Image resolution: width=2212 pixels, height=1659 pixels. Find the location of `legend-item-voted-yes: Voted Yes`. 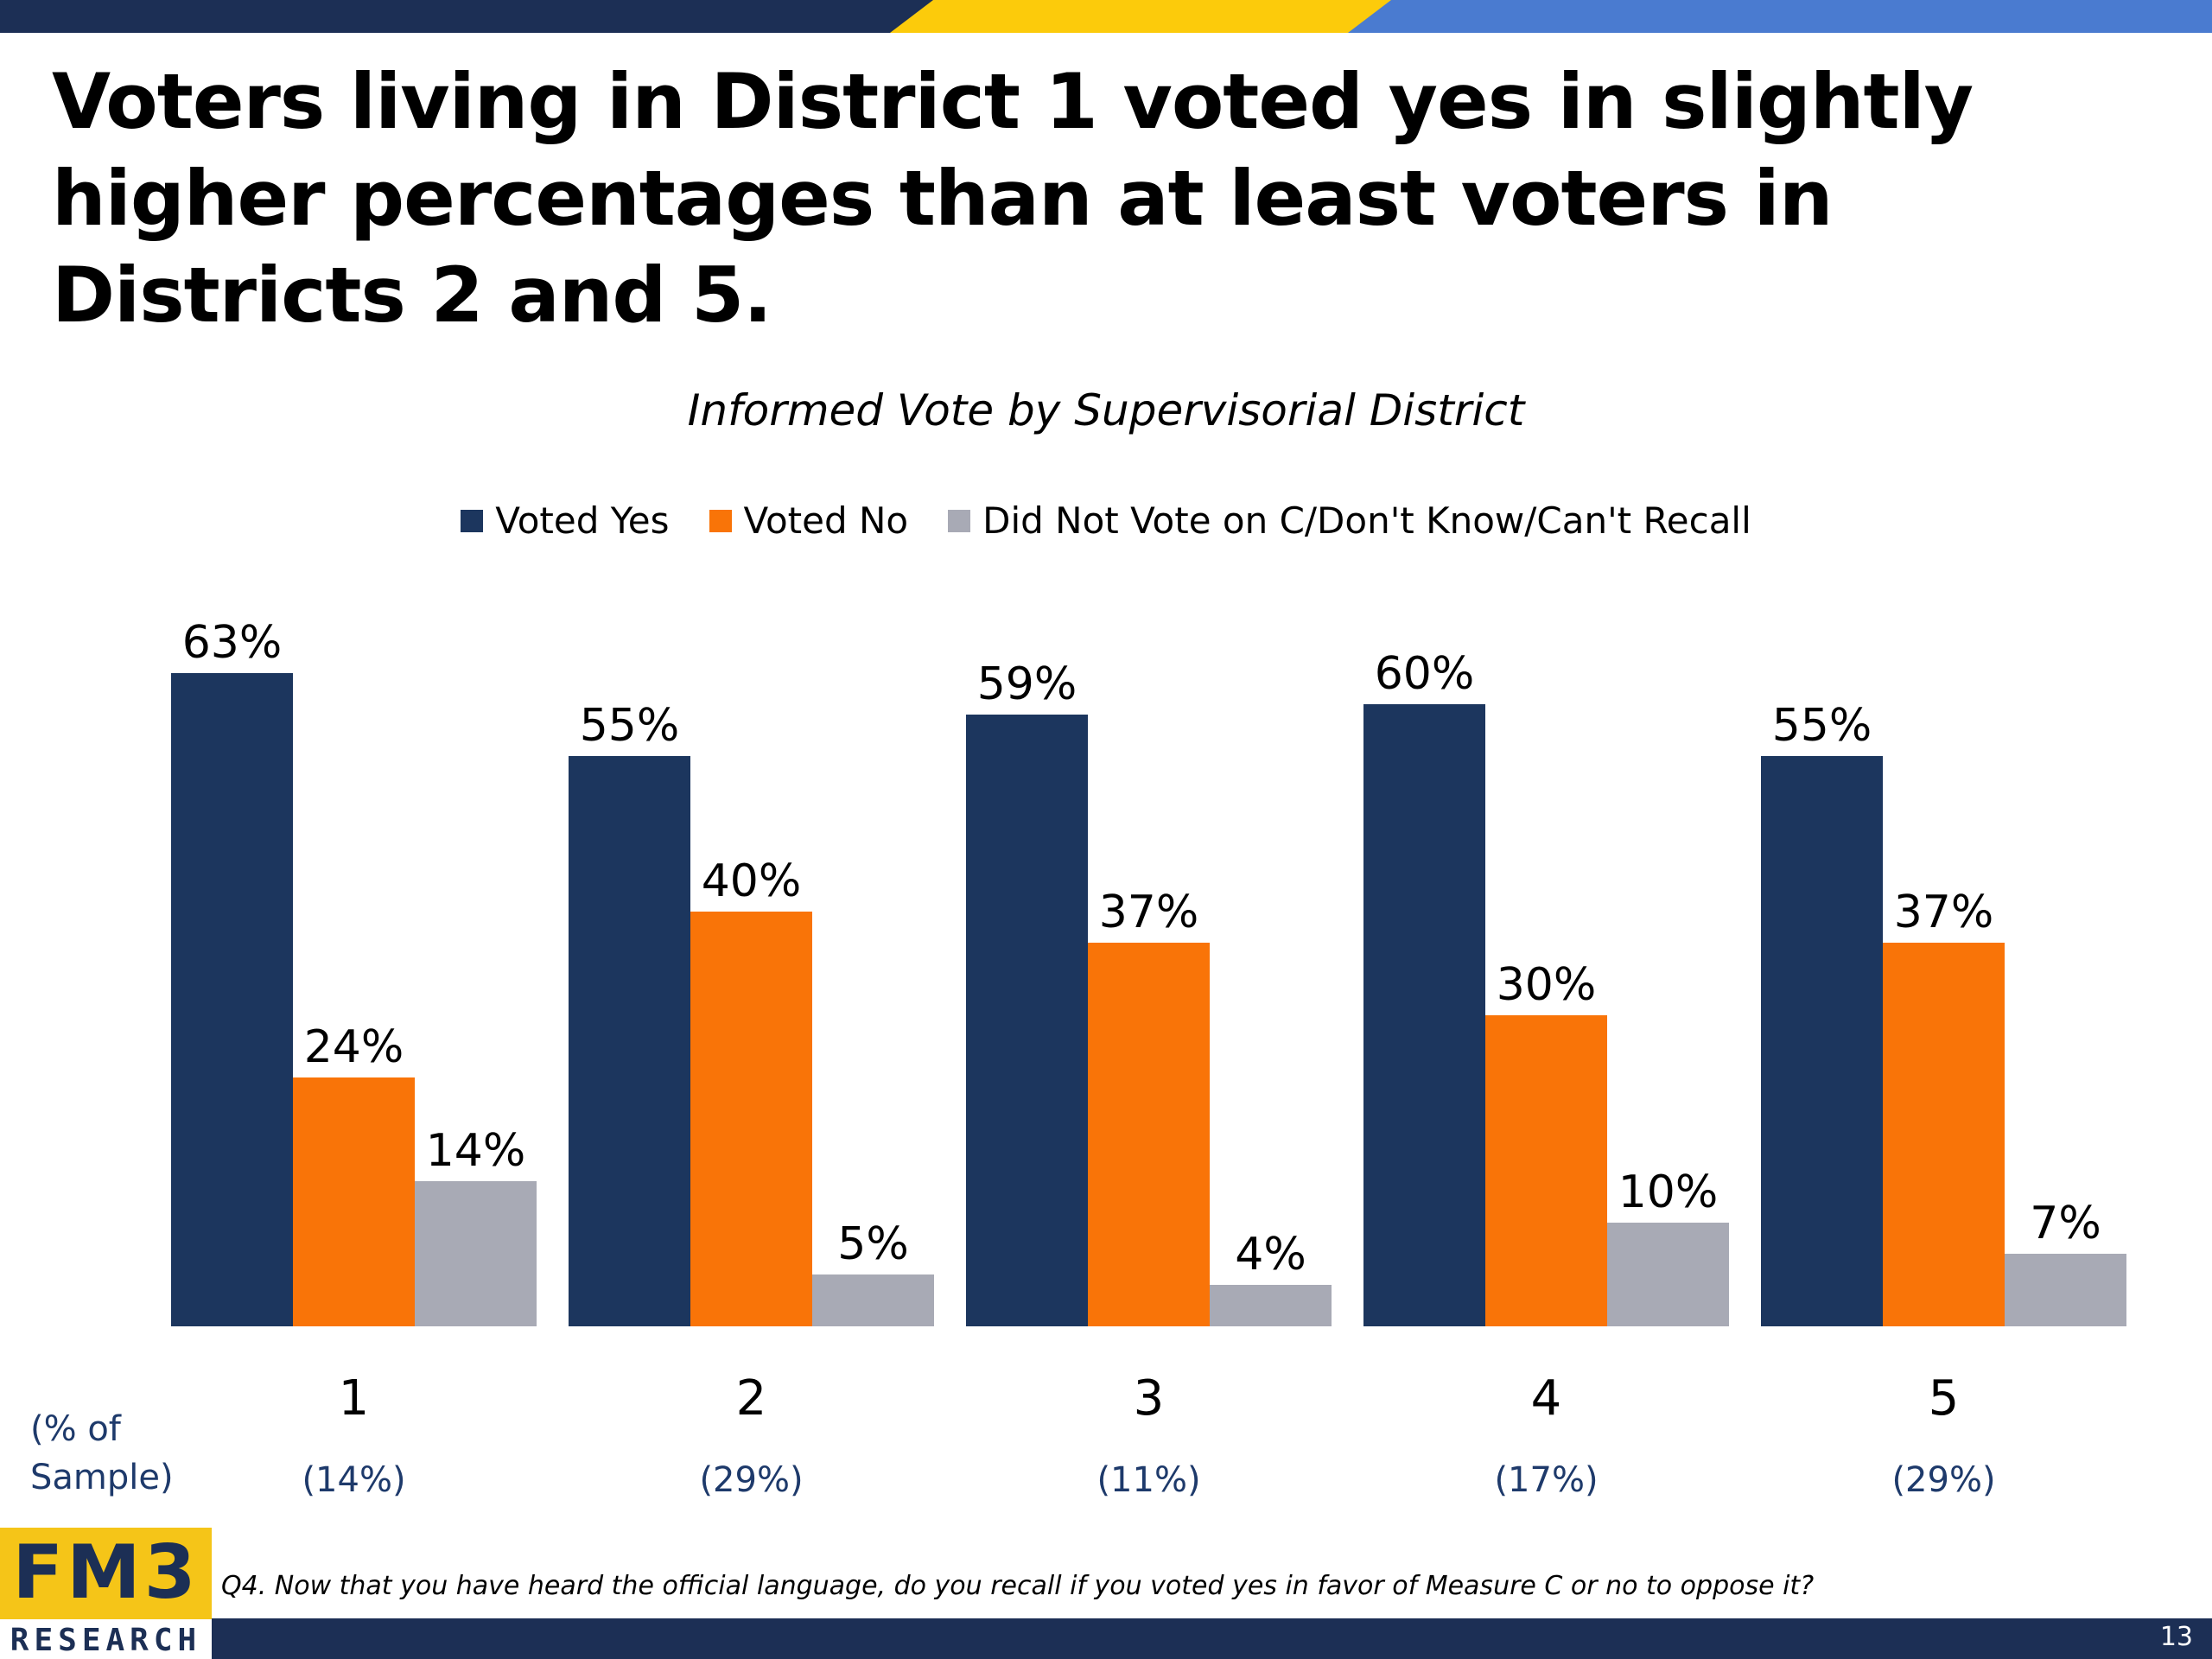

legend-item-voted-yes: Voted Yes is located at coordinates (565, 520).